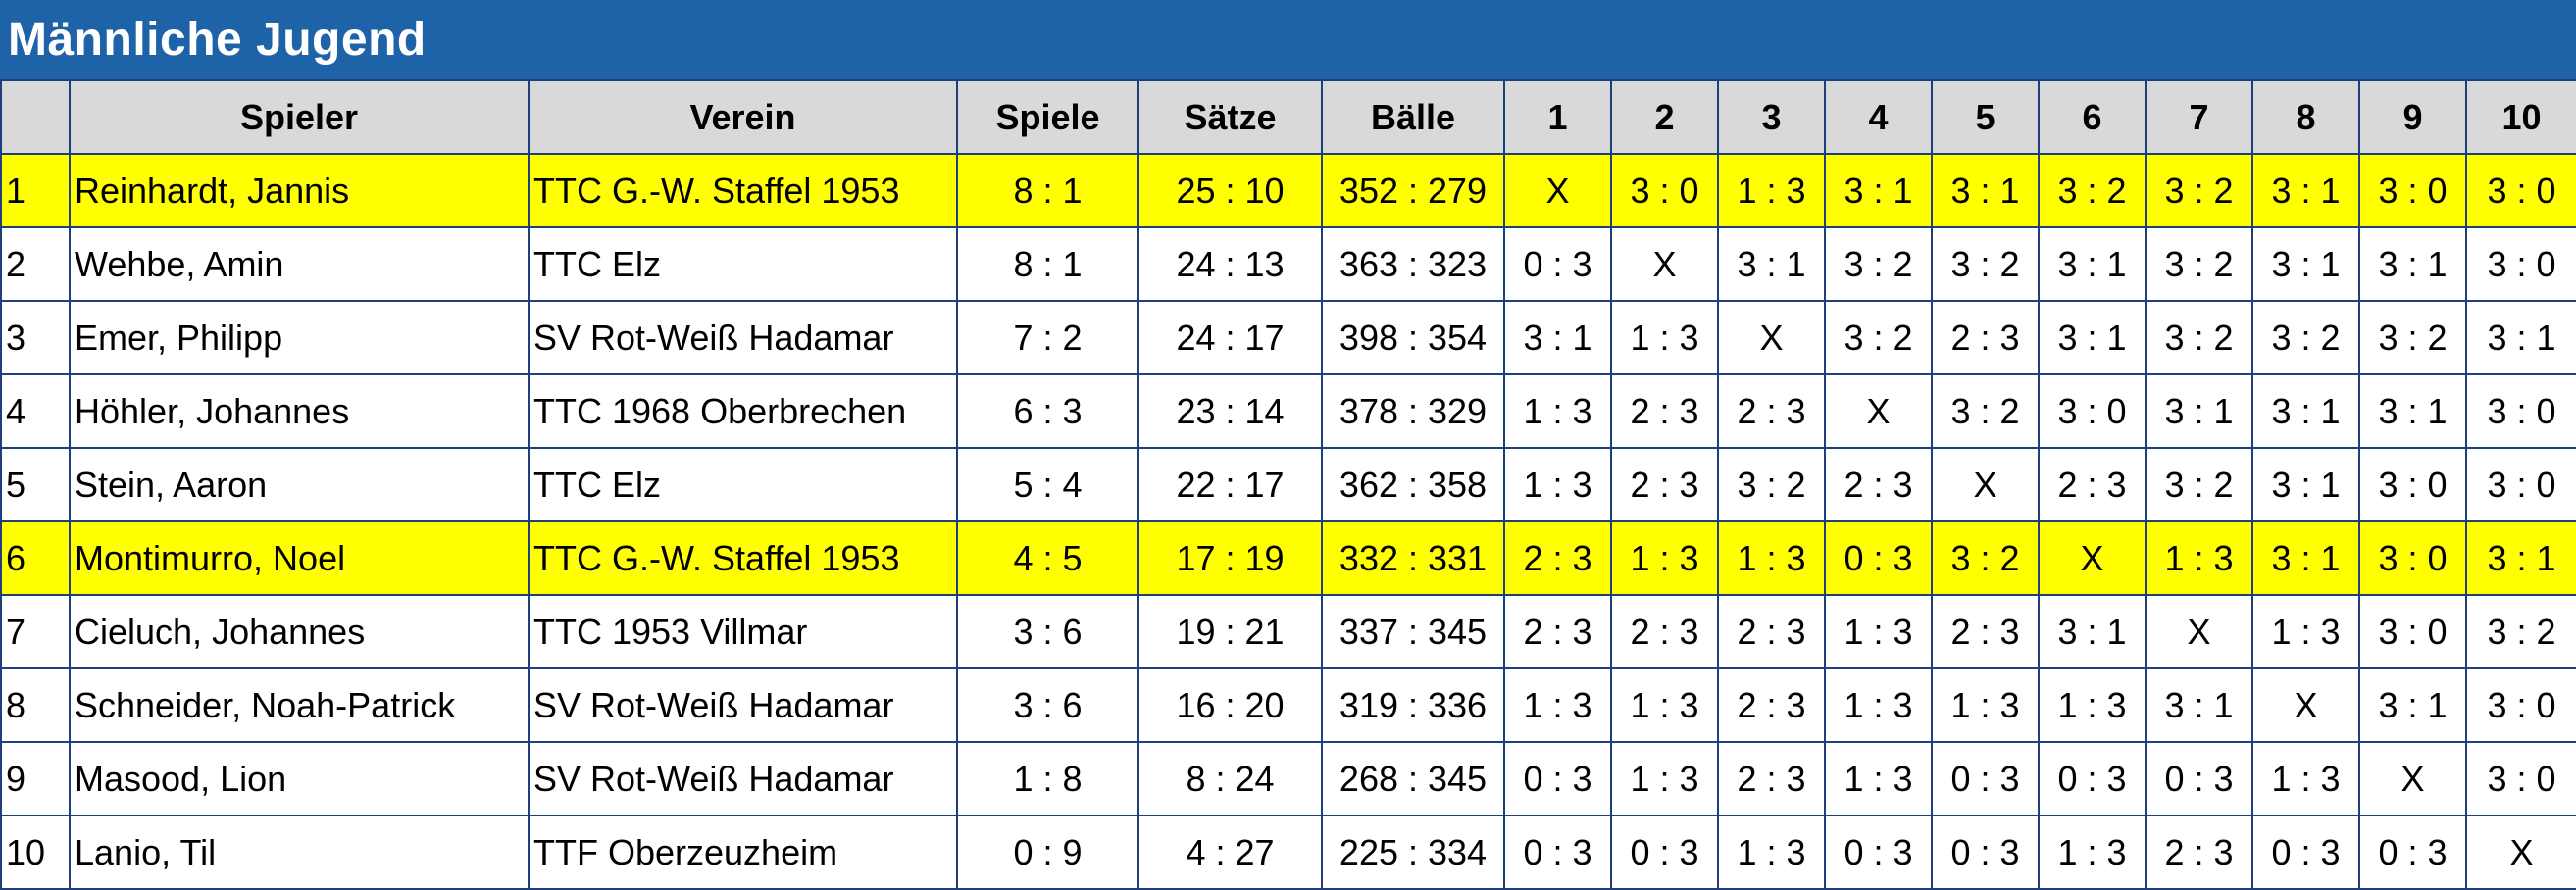 The height and width of the screenshot is (890, 2576). What do you see at coordinates (2093, 190) in the screenshot?
I see `result-cell-6: 3 : 2` at bounding box center [2093, 190].